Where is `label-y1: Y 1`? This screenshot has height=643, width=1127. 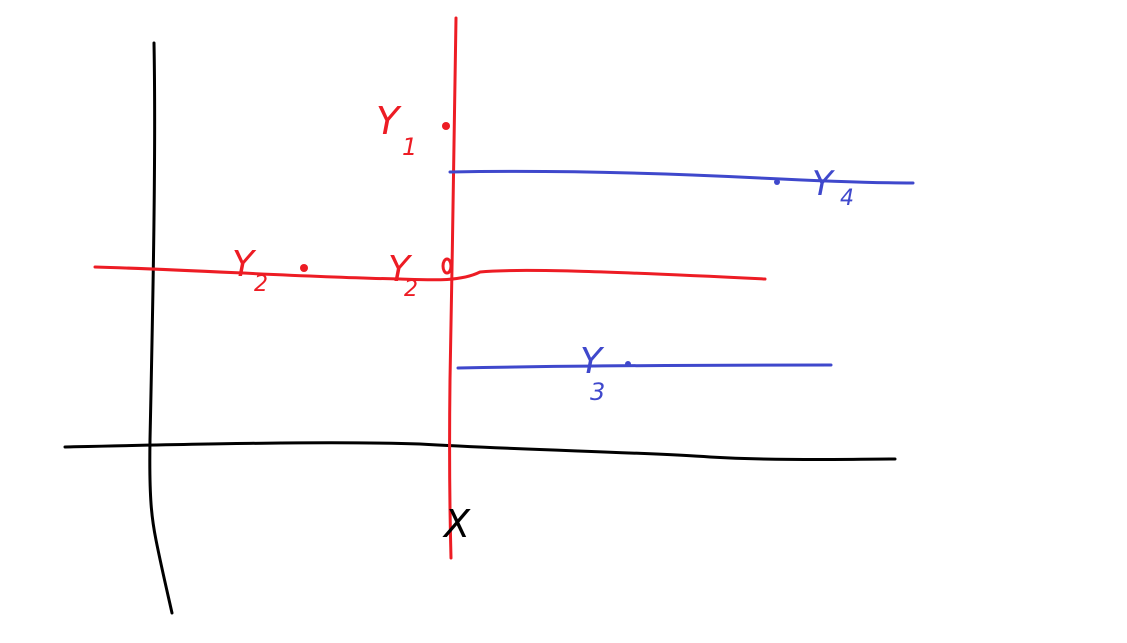 label-y1: Y 1 is located at coordinates (396, 130).